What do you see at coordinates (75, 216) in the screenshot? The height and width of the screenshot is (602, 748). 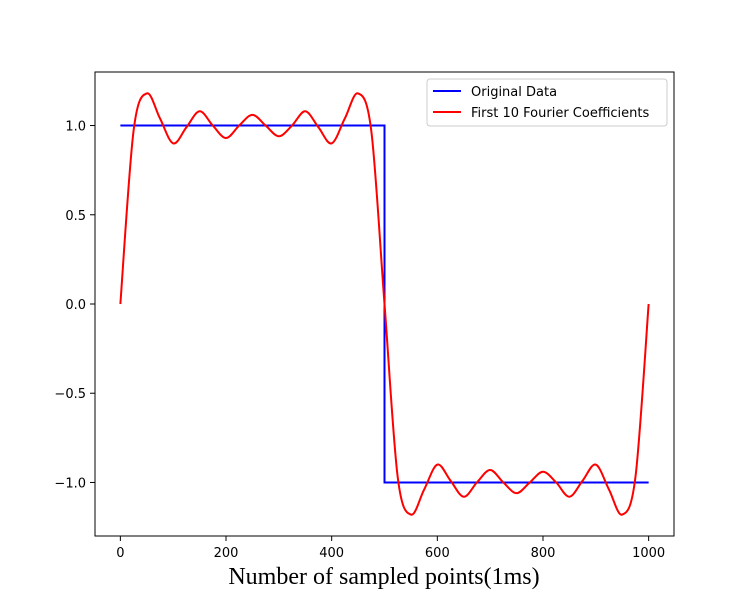 I see `y-tick-label: 0.5` at bounding box center [75, 216].